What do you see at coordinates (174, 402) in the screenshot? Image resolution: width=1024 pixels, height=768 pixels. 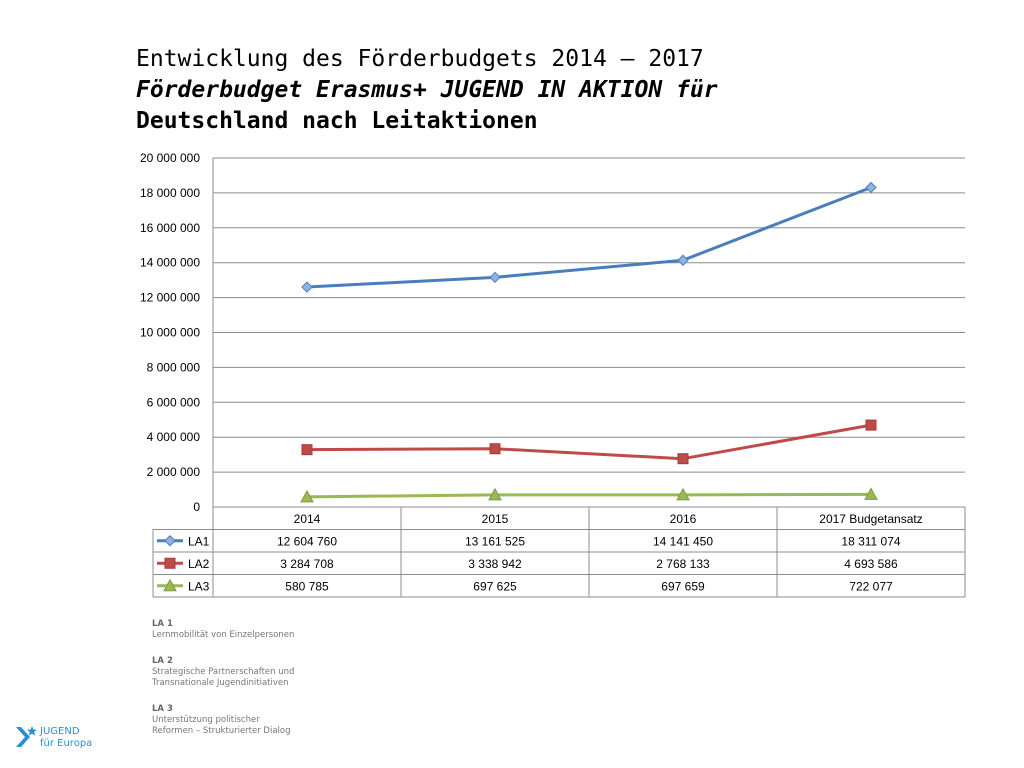 I see `y-tick-label: 6 000 000` at bounding box center [174, 402].